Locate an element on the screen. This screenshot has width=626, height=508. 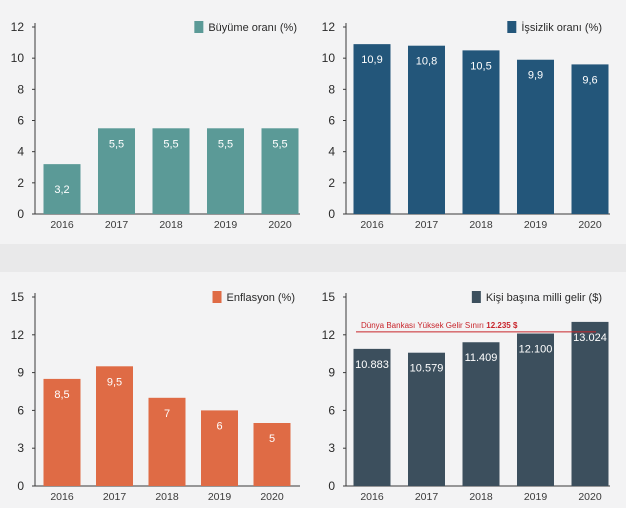
reference-line-text: Dünya Bankası Yüksek Gelir Sınırı is located at coordinates (422, 325).